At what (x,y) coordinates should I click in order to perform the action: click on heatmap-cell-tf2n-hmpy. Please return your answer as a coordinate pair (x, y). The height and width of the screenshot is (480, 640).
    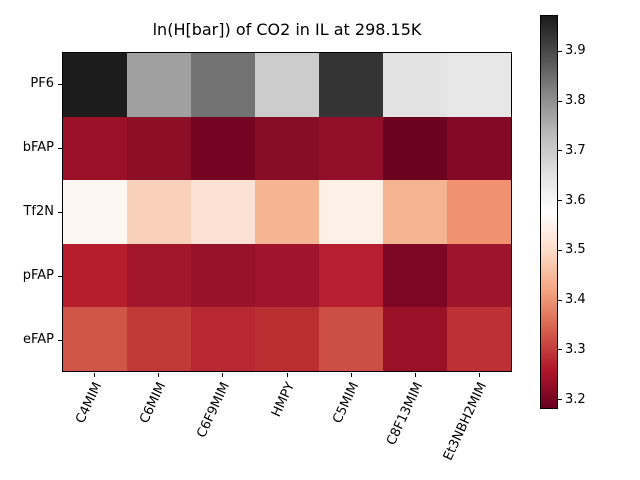
    Looking at the image, I should click on (287, 212).